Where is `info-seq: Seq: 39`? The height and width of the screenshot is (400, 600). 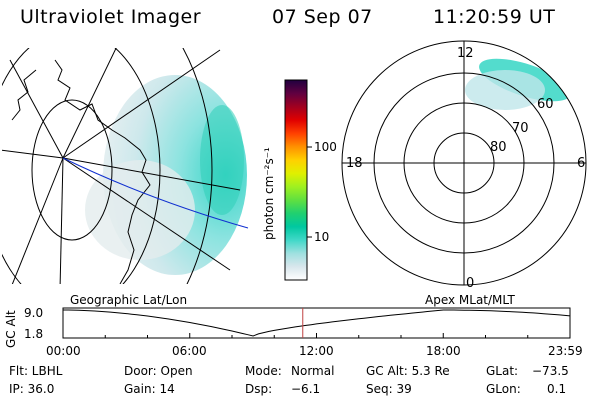
info-seq: Seq: 39 is located at coordinates (389, 389).